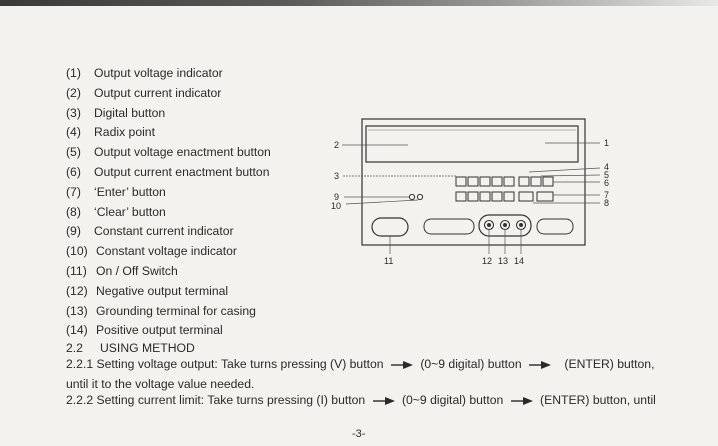 Image resolution: width=718 pixels, height=446 pixels. I want to click on scan-edge, so click(359, 3).